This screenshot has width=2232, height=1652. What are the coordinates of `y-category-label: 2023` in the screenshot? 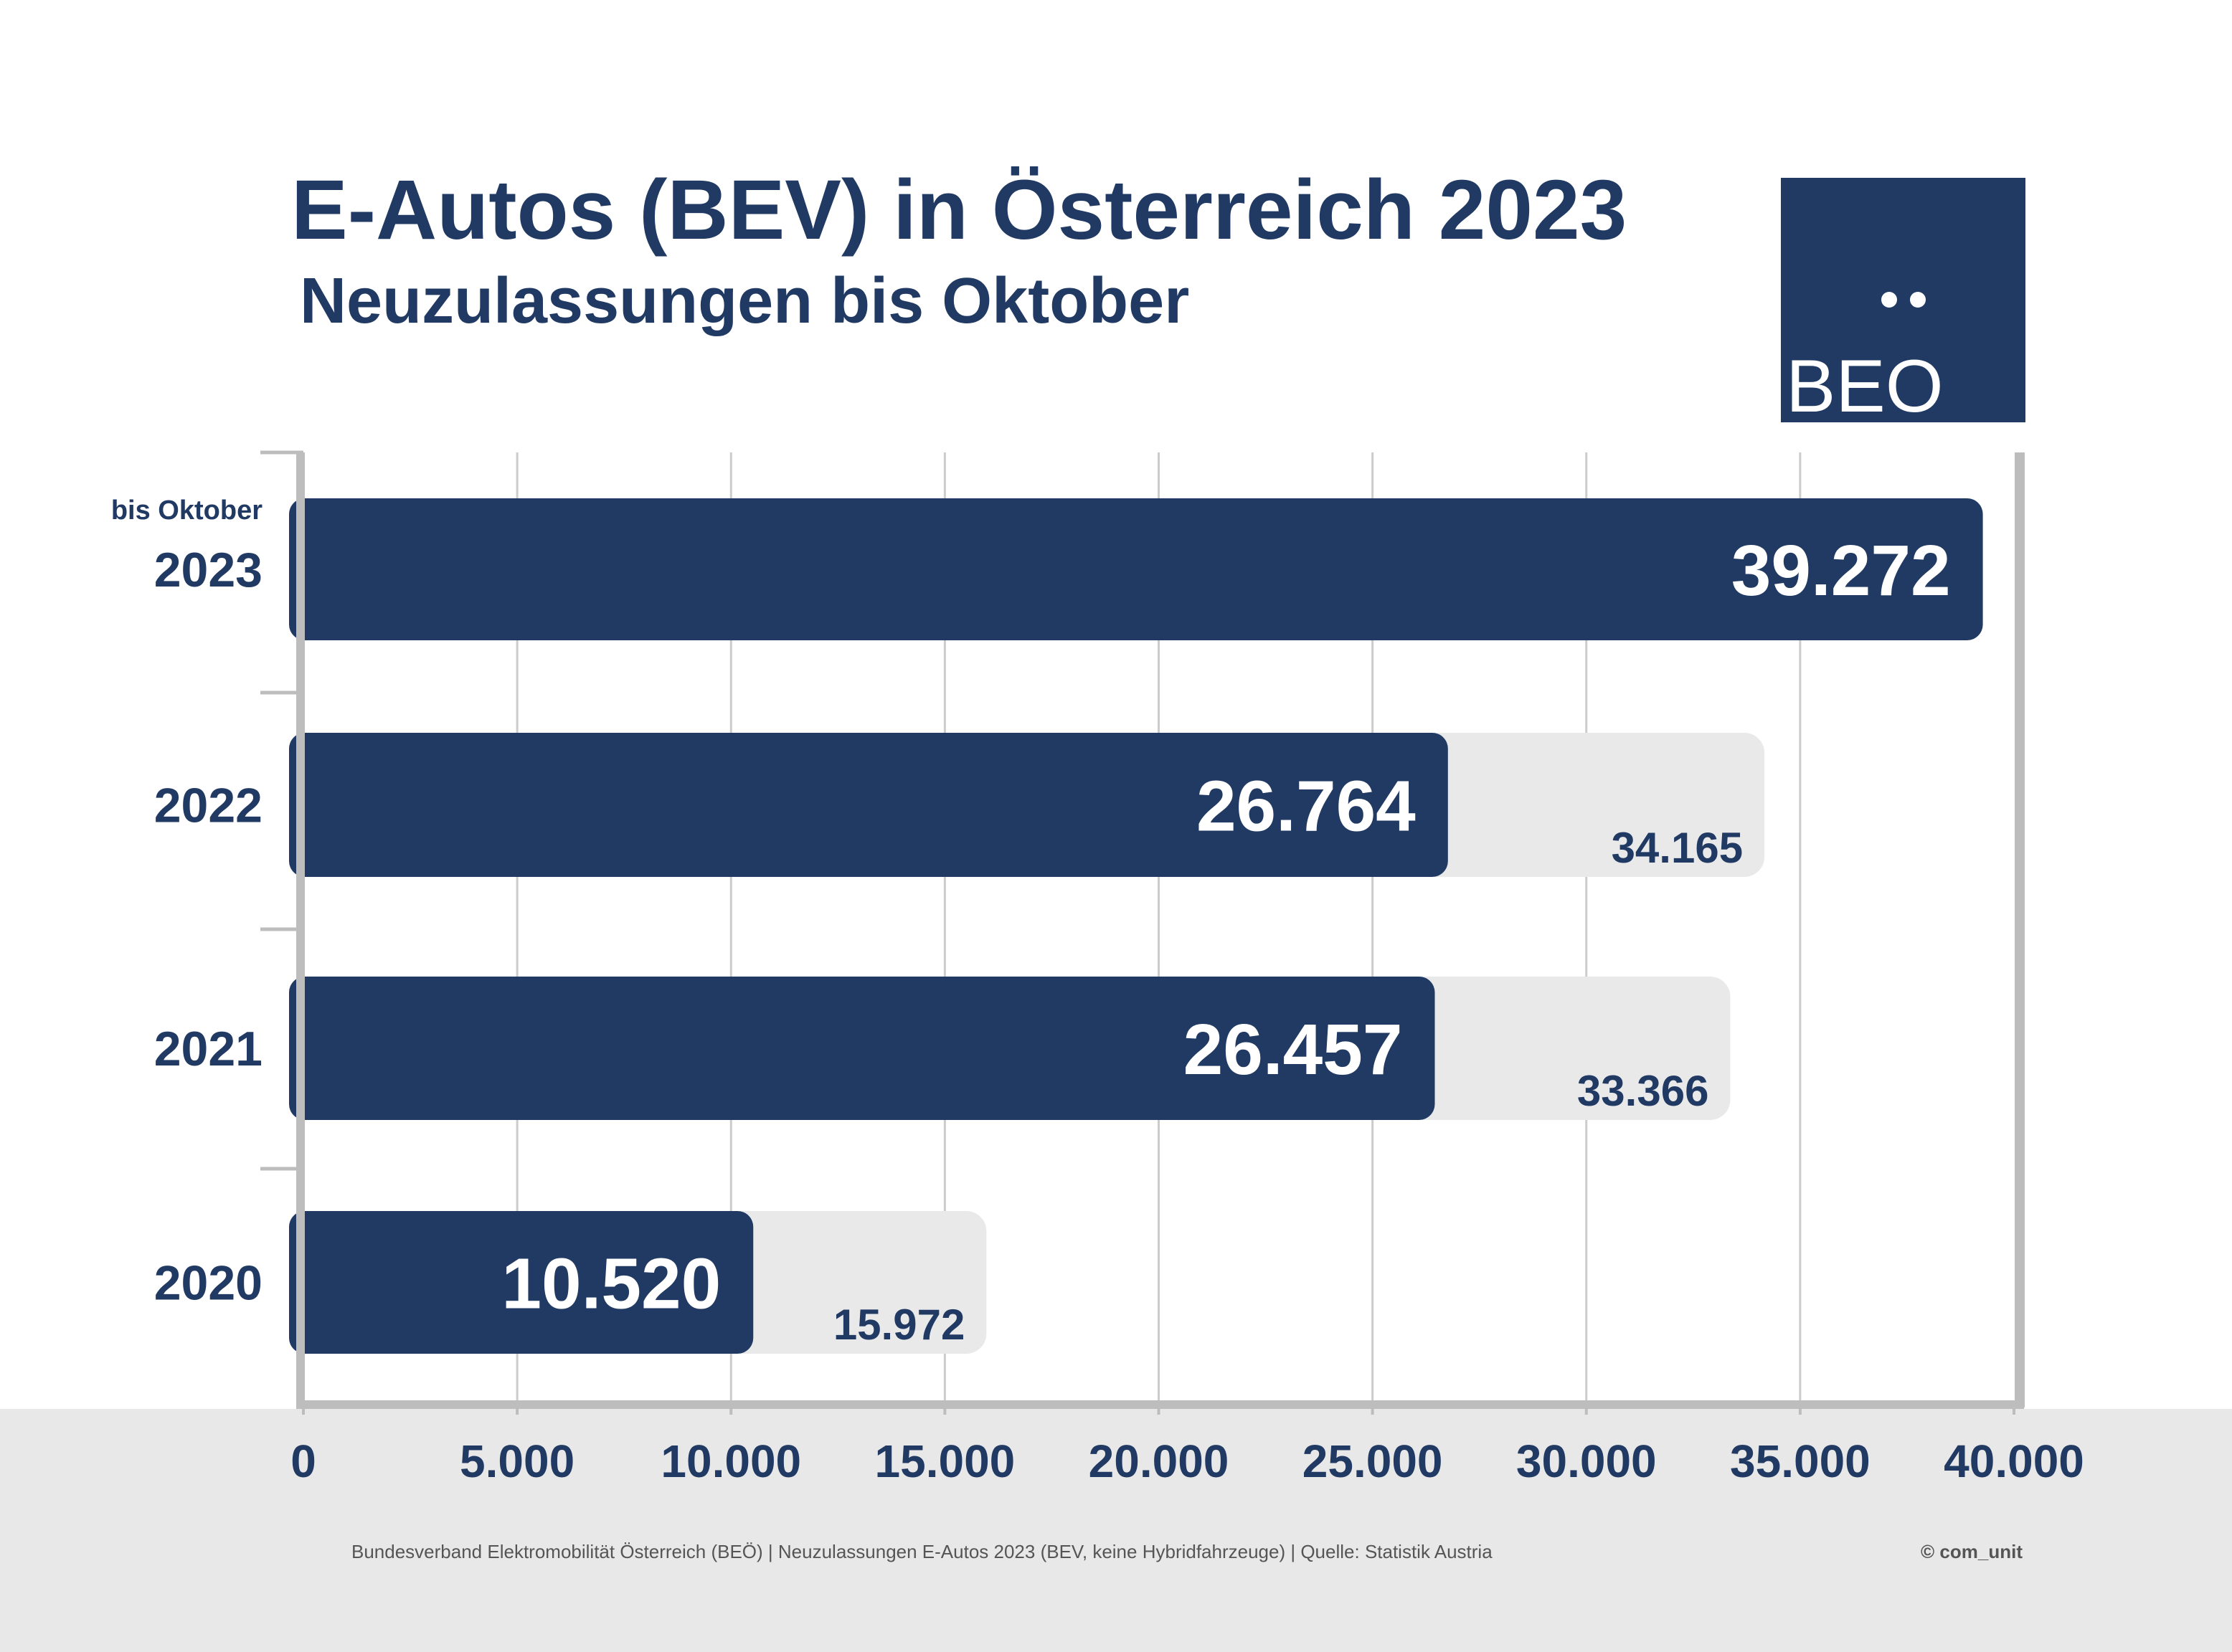 It's located at (208, 570).